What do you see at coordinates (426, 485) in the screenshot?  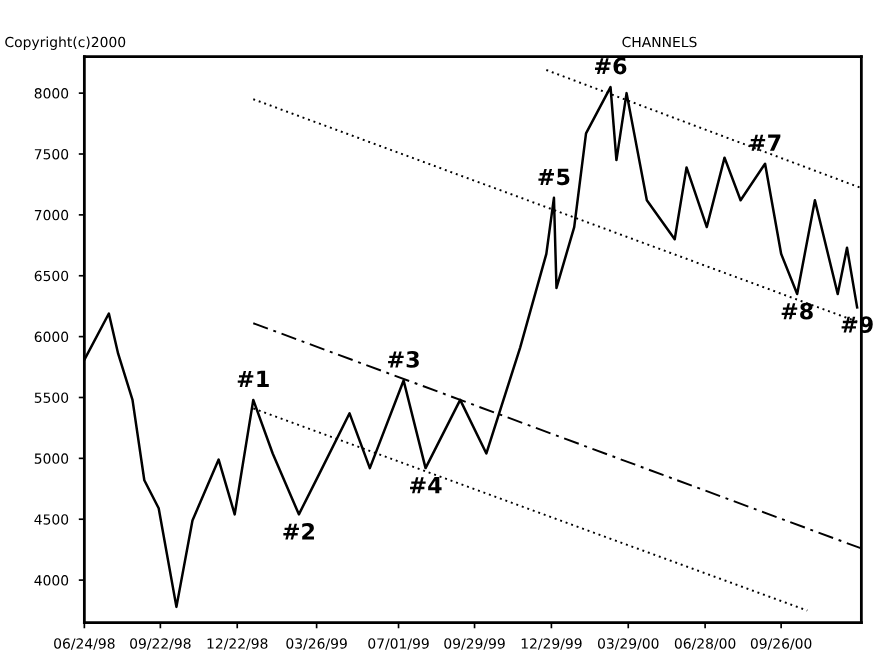 I see `annotation: #4` at bounding box center [426, 485].